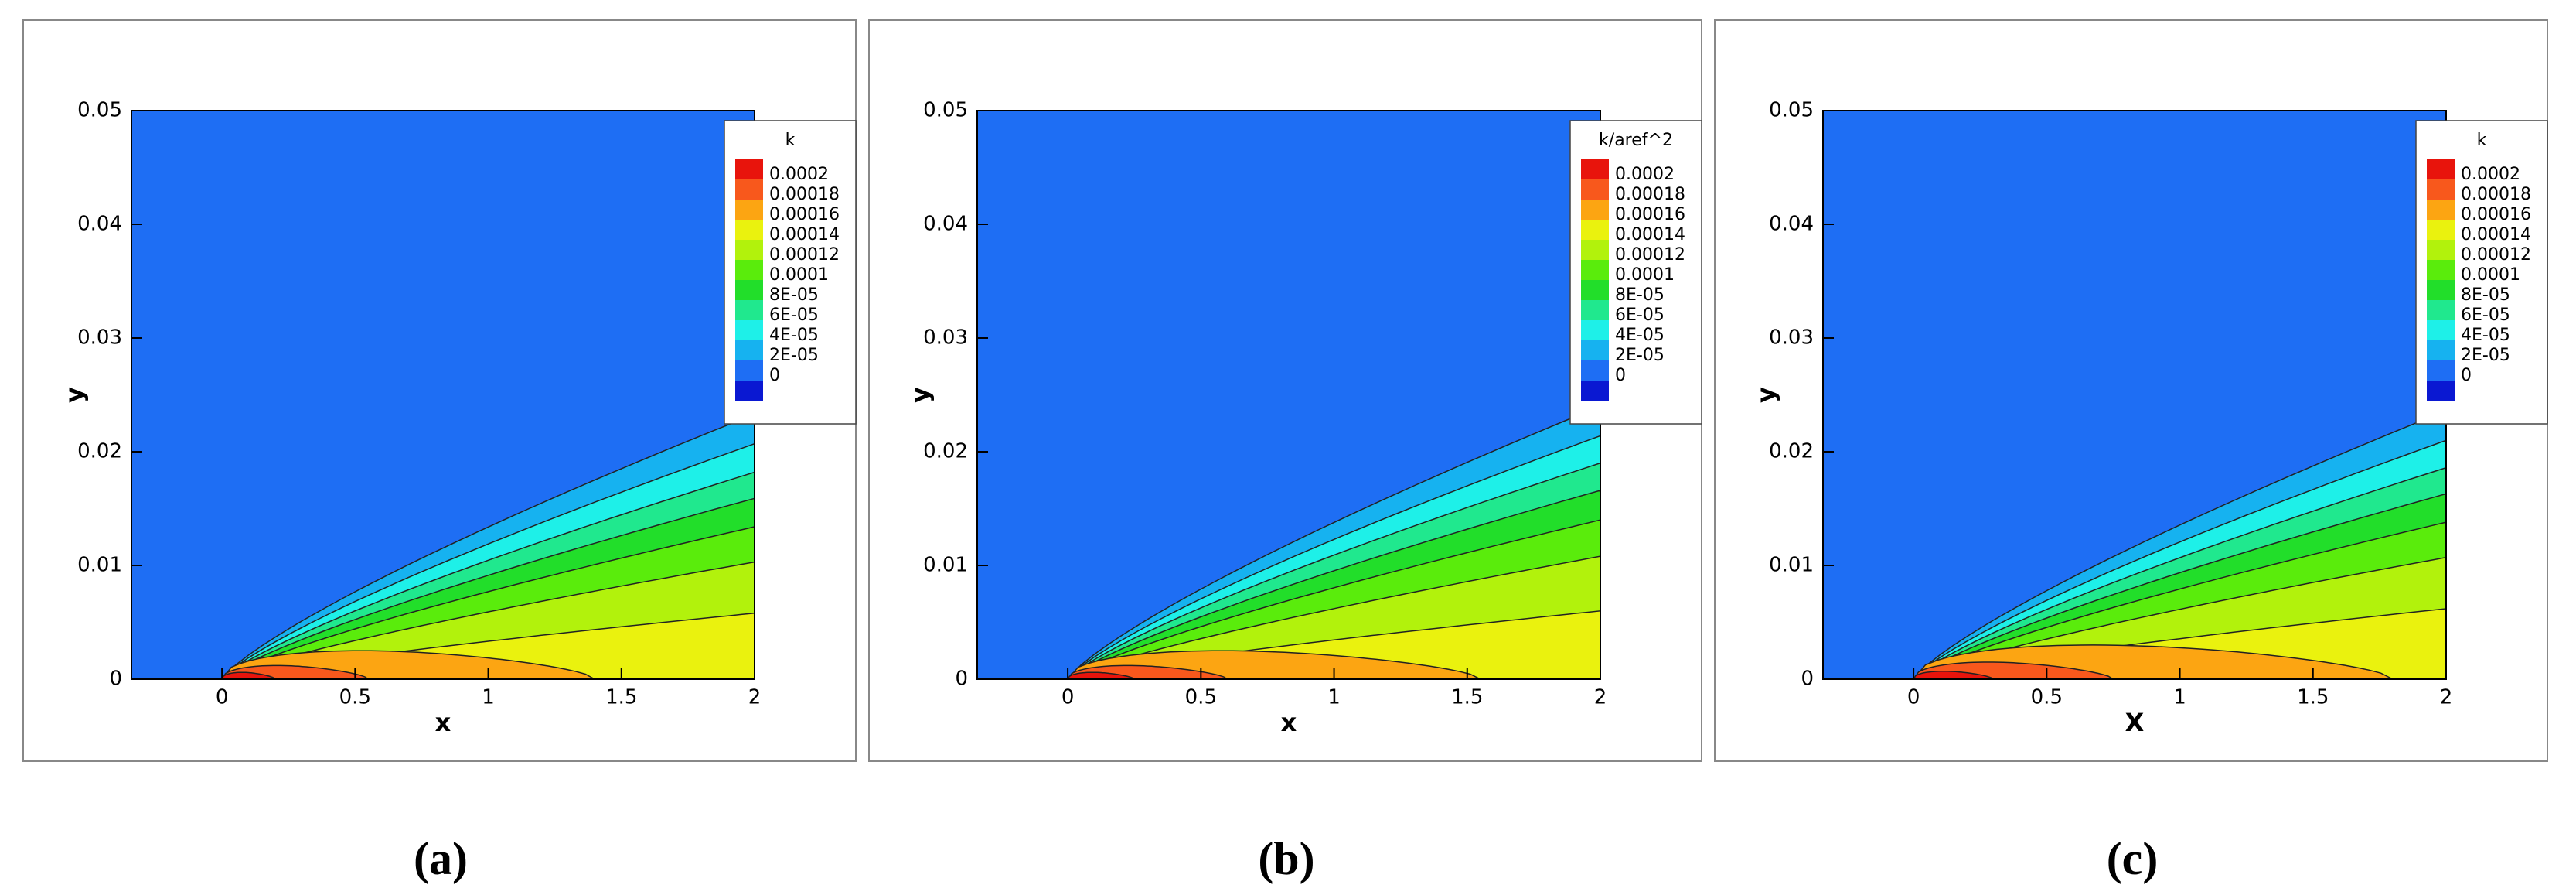 Image resolution: width=2576 pixels, height=888 pixels. What do you see at coordinates (2133, 858) in the screenshot?
I see `caption: (c)` at bounding box center [2133, 858].